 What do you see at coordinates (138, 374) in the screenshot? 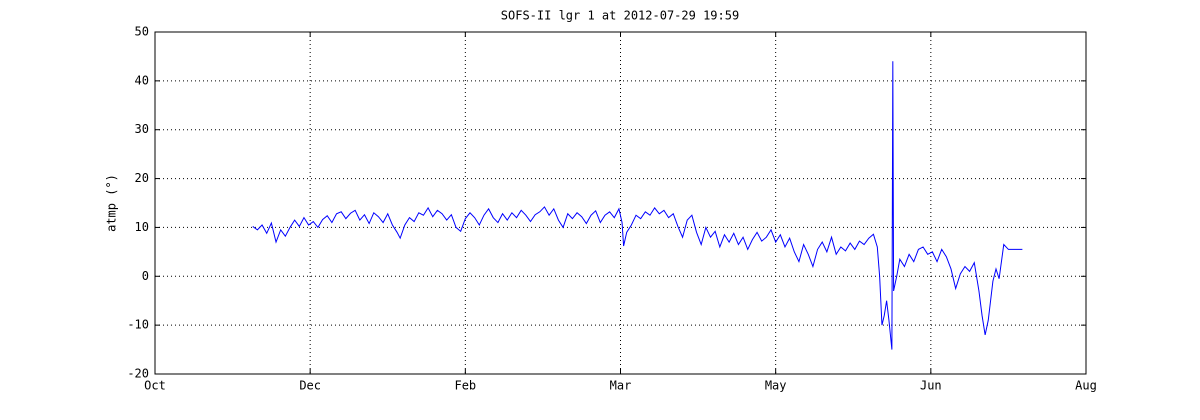
I see `y-tick-label: -20` at bounding box center [138, 374].